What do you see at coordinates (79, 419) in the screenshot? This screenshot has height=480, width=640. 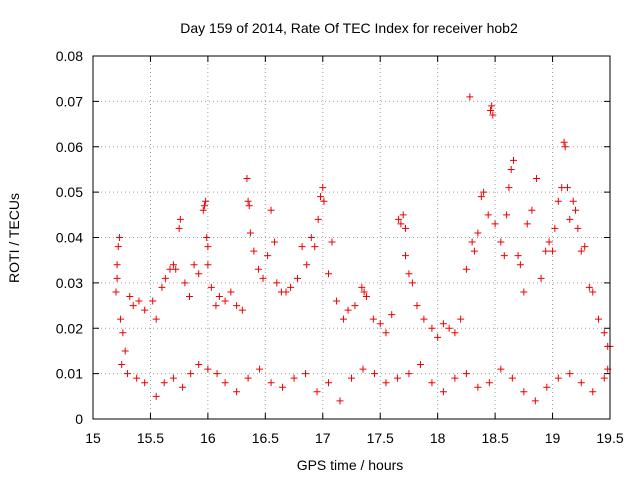 I see `y-tick-label: 0` at bounding box center [79, 419].